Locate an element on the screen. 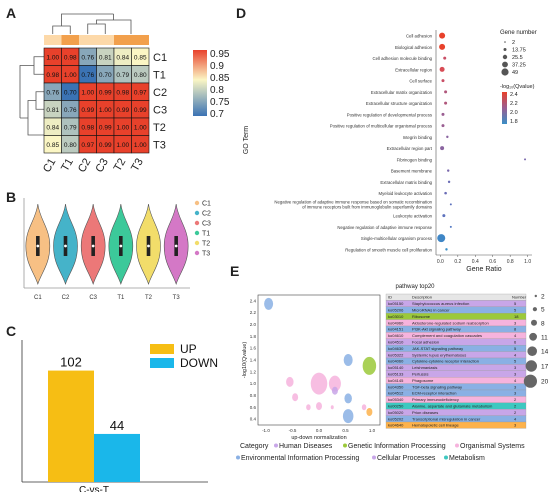  pathway-x-tick-label: 1.0 is located at coordinates (372, 430).